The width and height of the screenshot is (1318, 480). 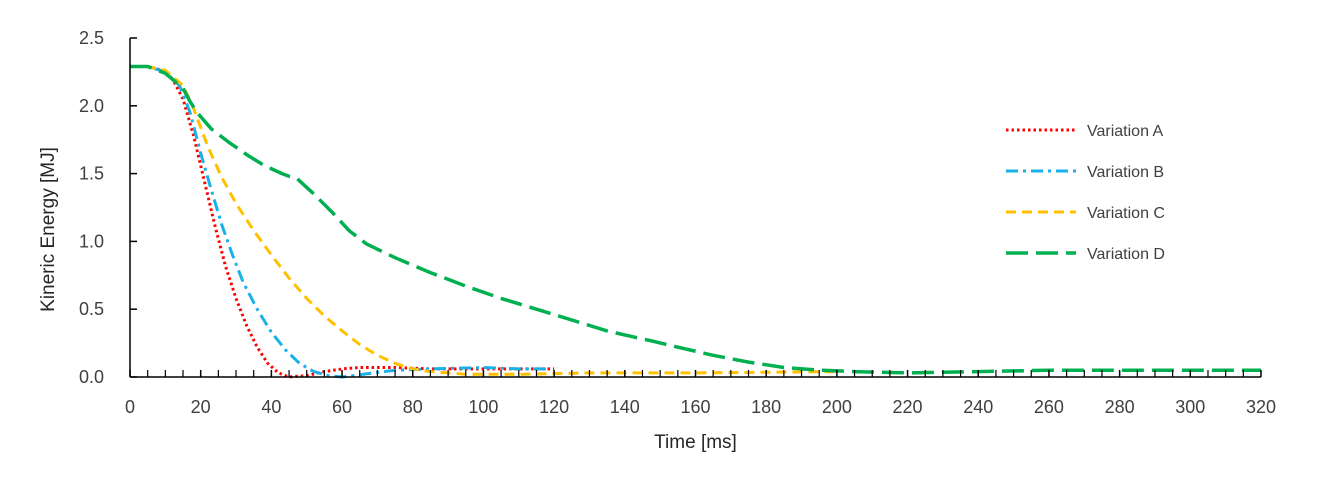 What do you see at coordinates (91, 174) in the screenshot?
I see `y-tick-label: 1.5` at bounding box center [91, 174].